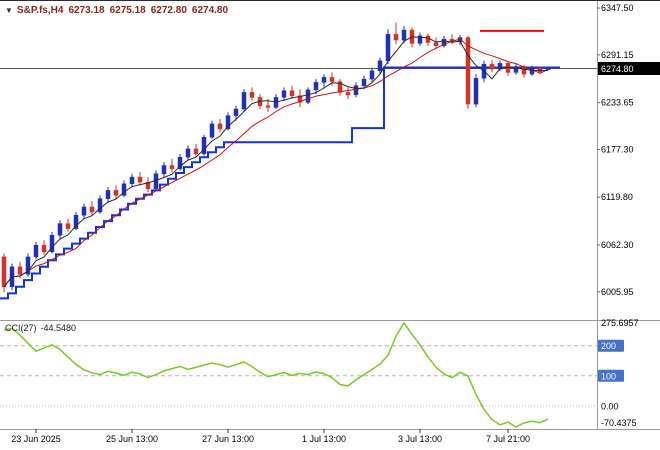 Image resolution: width=660 pixels, height=450 pixels. What do you see at coordinates (228, 439) in the screenshot?
I see `time-axis-label: 27 Jun 13:00` at bounding box center [228, 439].